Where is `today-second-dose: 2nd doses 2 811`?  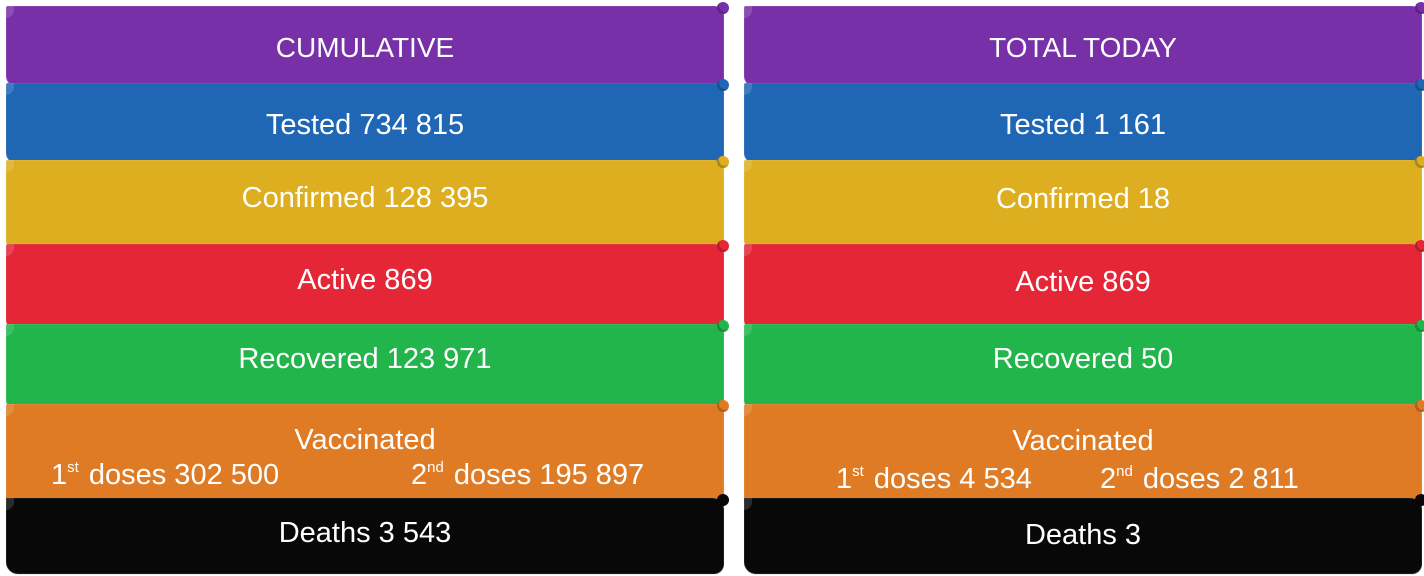
today-second-dose: 2nd doses 2 811 is located at coordinates (1199, 479).